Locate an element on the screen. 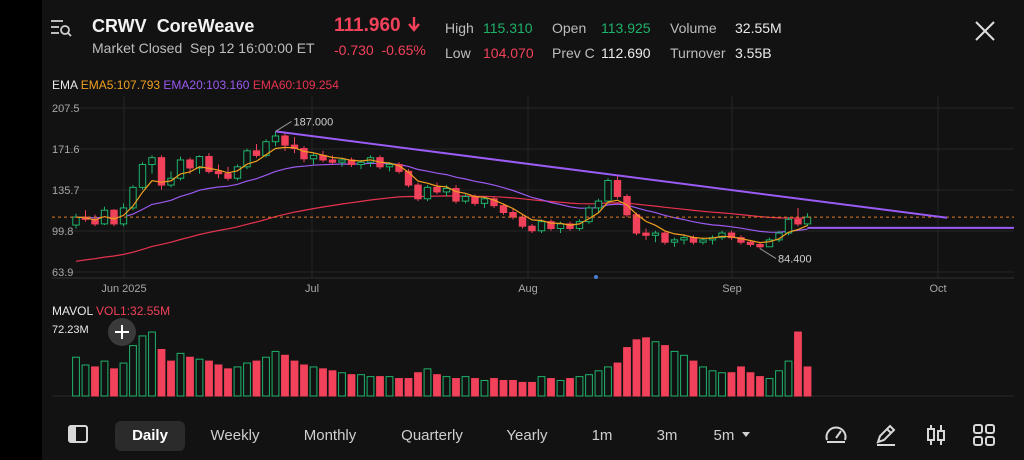  low-label: Low is located at coordinates (458, 53).